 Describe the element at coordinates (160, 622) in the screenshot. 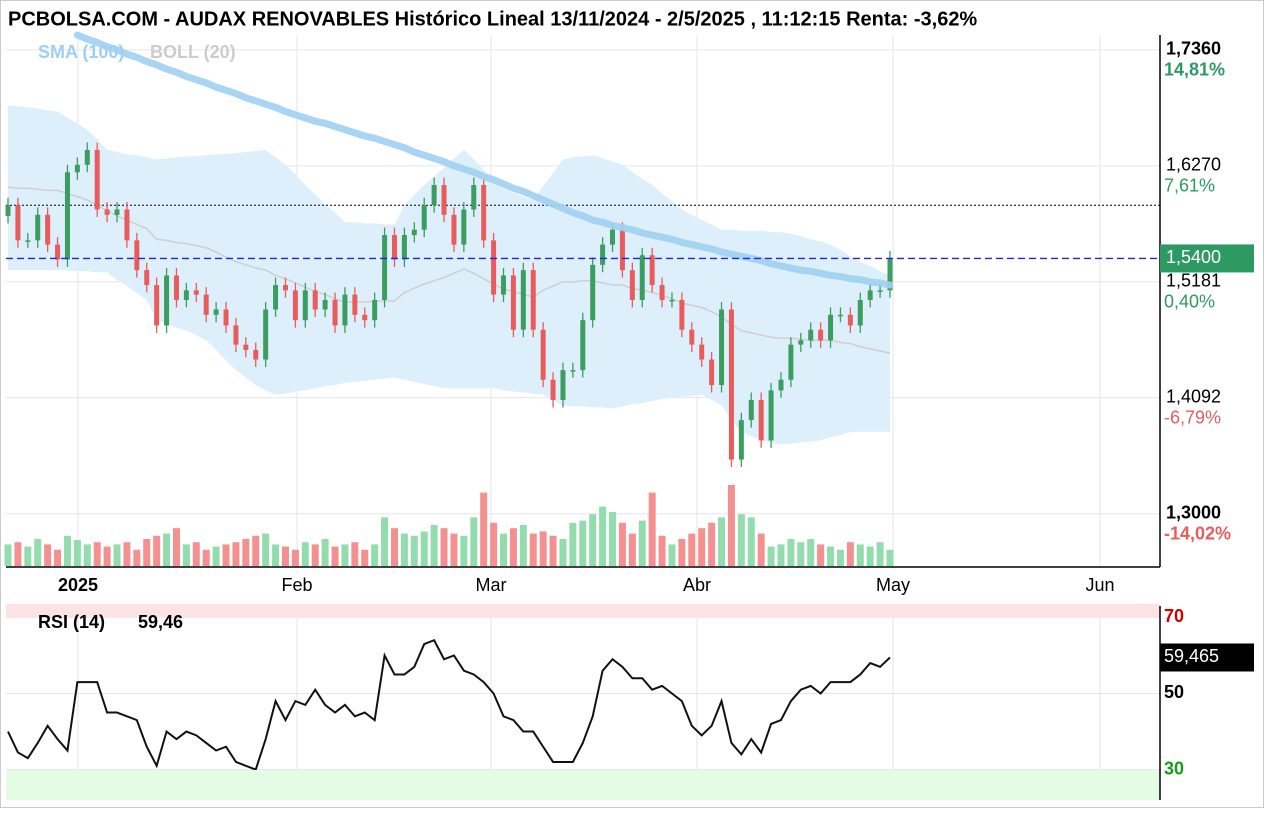

I see `rsi-value: 59,46` at that location.